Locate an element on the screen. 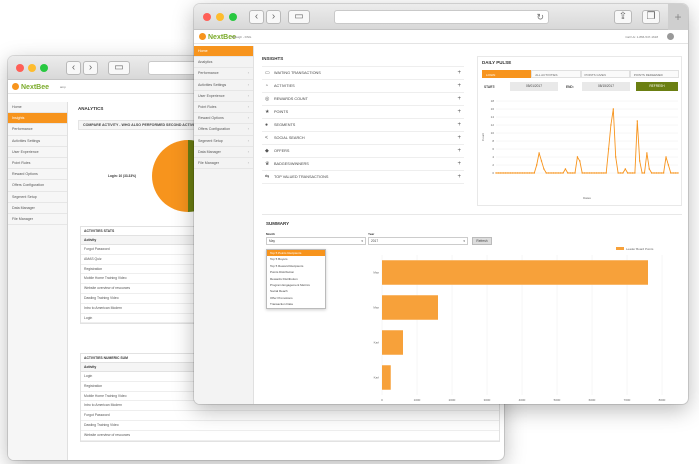 The width and height of the screenshot is (699, 464). insight-icon: ▭ is located at coordinates (267, 73).